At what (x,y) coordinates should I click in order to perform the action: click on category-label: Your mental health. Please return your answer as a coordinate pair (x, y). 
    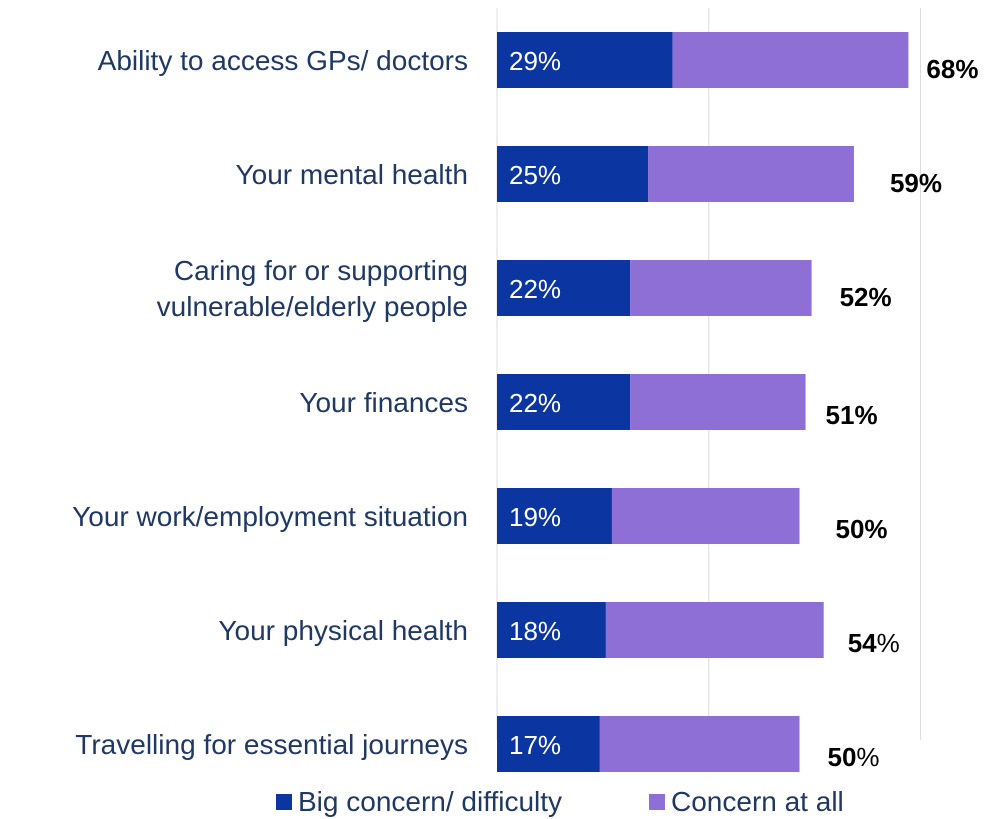
    Looking at the image, I should click on (352, 174).